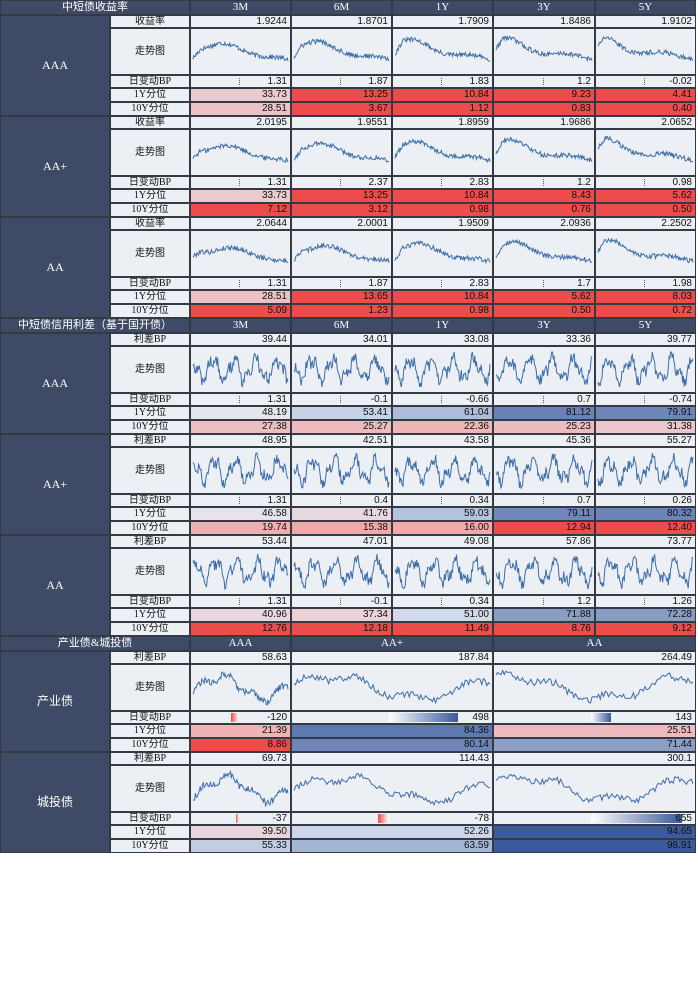  I want to click on percentile-cell: 94.65, so click(594, 832).